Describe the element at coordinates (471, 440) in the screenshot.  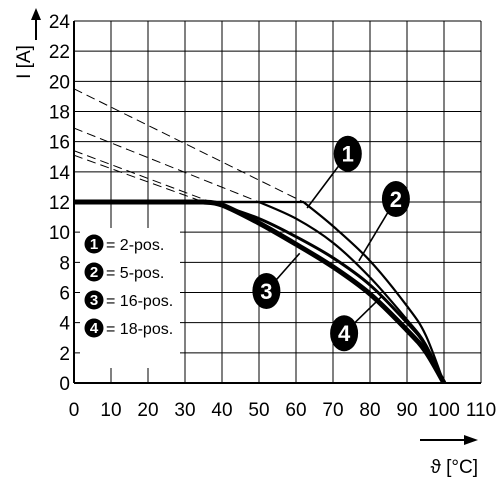
I see `x-axis-arrowhead` at that location.